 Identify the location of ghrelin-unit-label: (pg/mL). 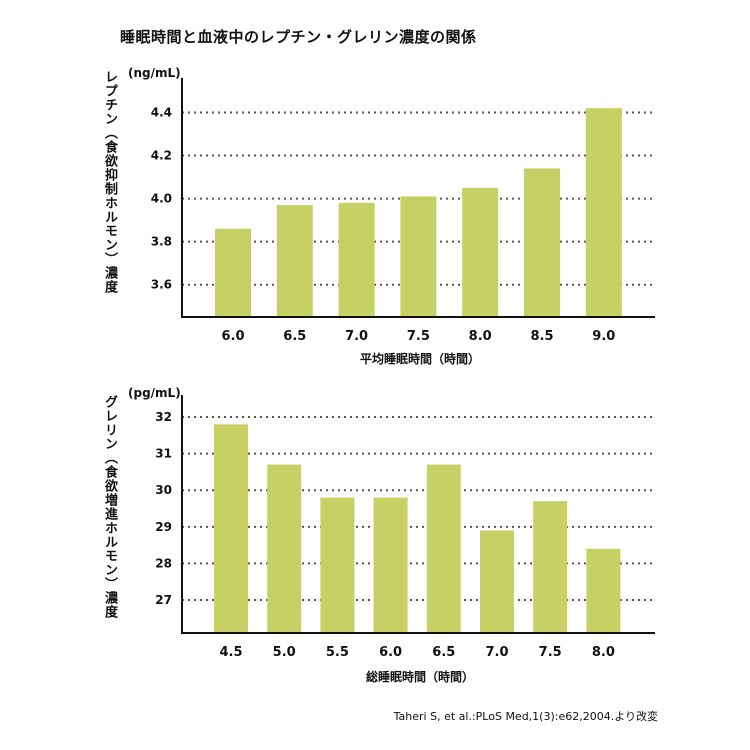
(154, 393).